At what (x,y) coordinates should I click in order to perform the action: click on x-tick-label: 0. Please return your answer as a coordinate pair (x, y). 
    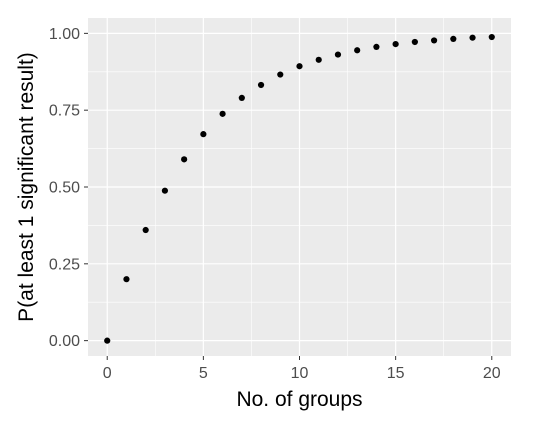
    Looking at the image, I should click on (107, 373).